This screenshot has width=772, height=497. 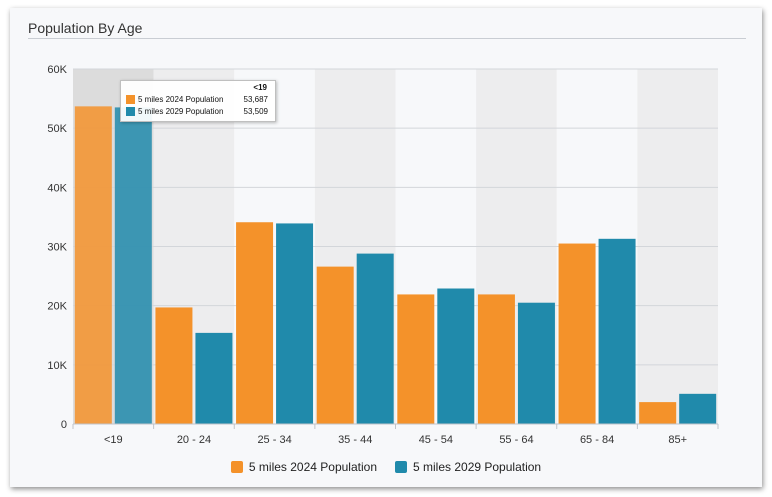 I want to click on y-tick-label: 60K, so click(x=57, y=70).